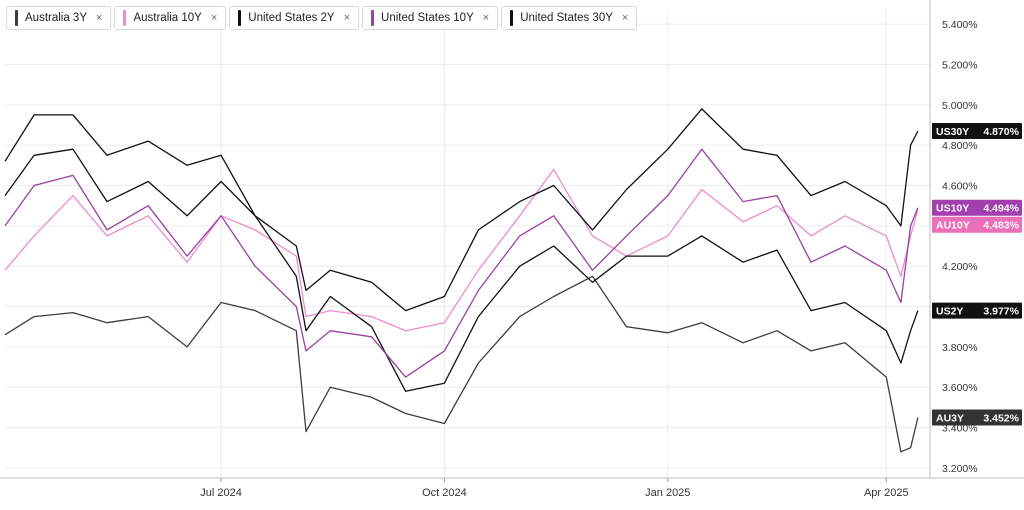 The width and height of the screenshot is (1024, 510). What do you see at coordinates (221, 493) in the screenshot?
I see `x-tick-label: Jul 2024` at bounding box center [221, 493].